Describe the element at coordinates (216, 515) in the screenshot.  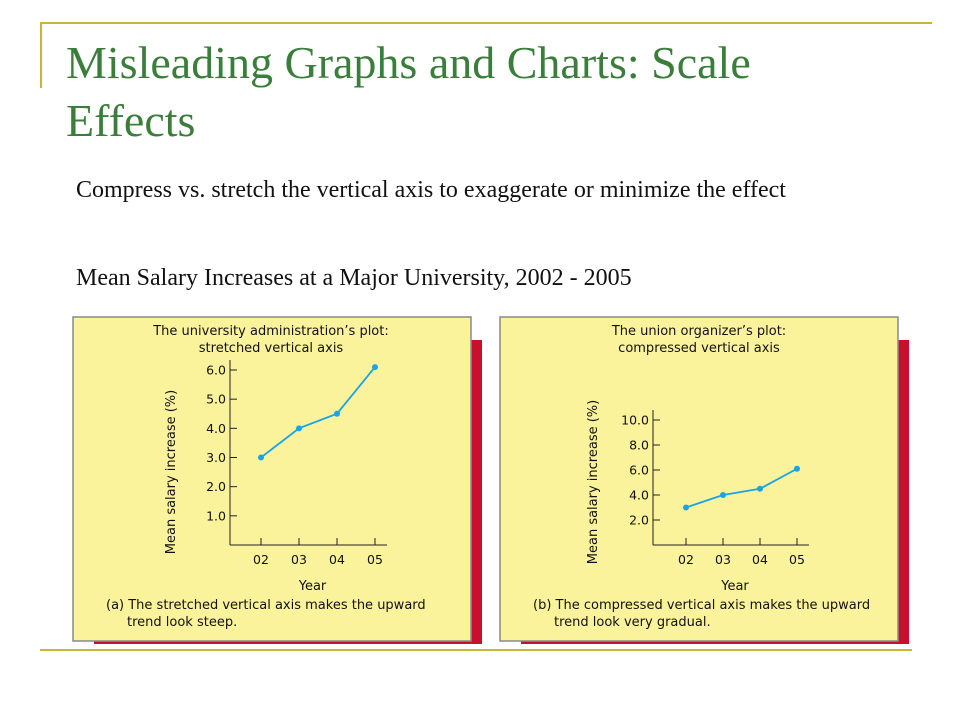
I see `y-tick-label: 1.0` at that location.